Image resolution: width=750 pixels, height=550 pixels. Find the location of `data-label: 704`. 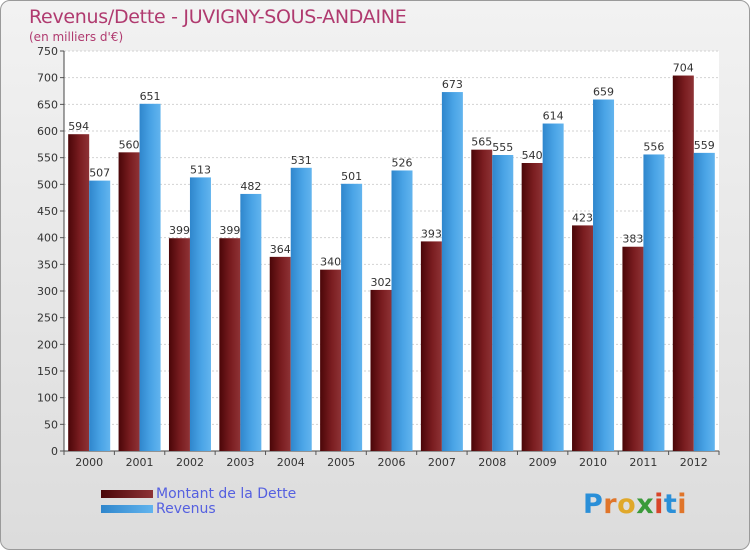

data-label: 704 is located at coordinates (683, 68).